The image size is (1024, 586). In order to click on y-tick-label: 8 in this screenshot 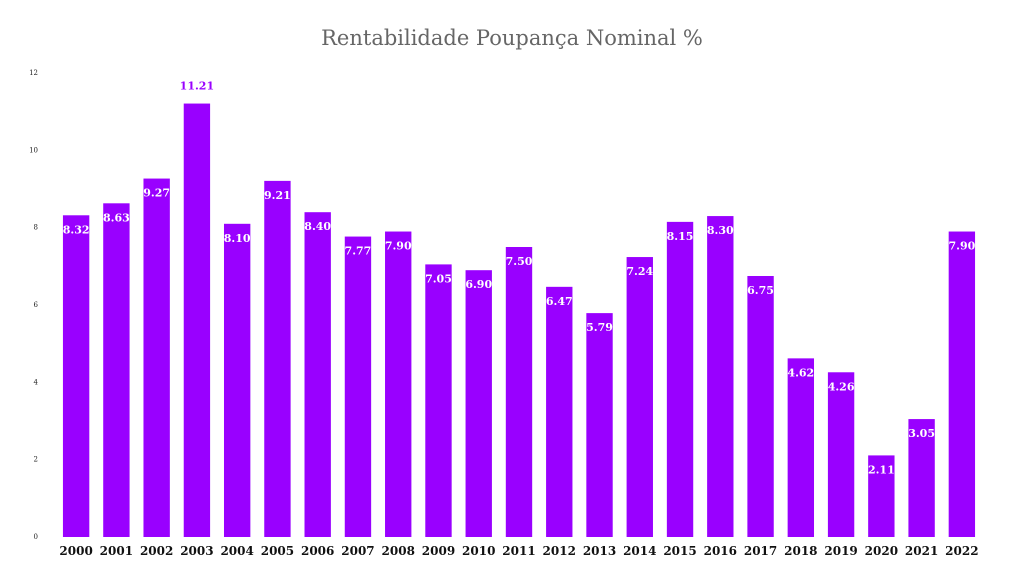, I will do `click(36, 228)`.